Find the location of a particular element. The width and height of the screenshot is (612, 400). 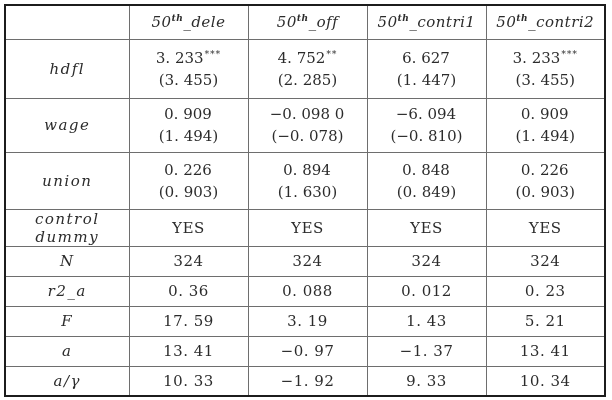

coef-cell: 0. 848 (0. 849) is located at coordinates (426, 180).